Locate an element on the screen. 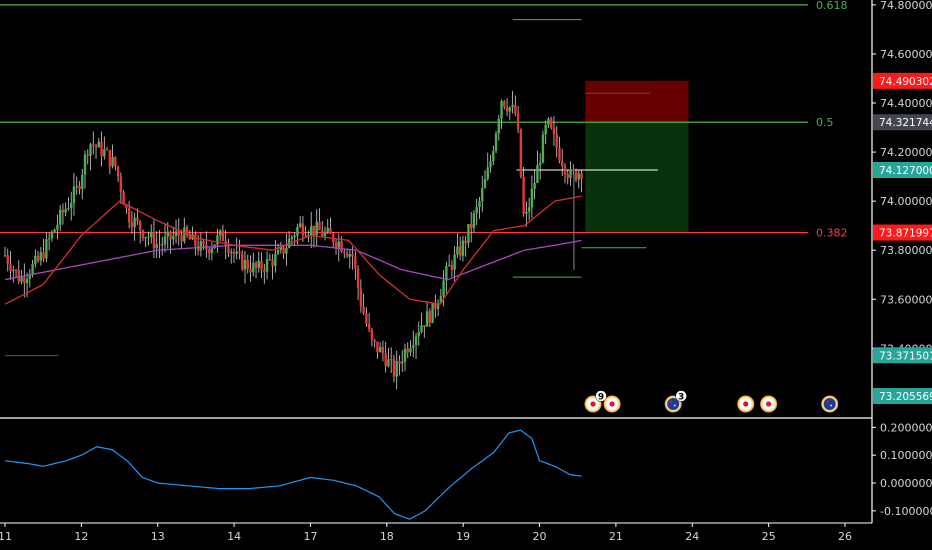  economic-event-marker: 9 is located at coordinates (595, 401).